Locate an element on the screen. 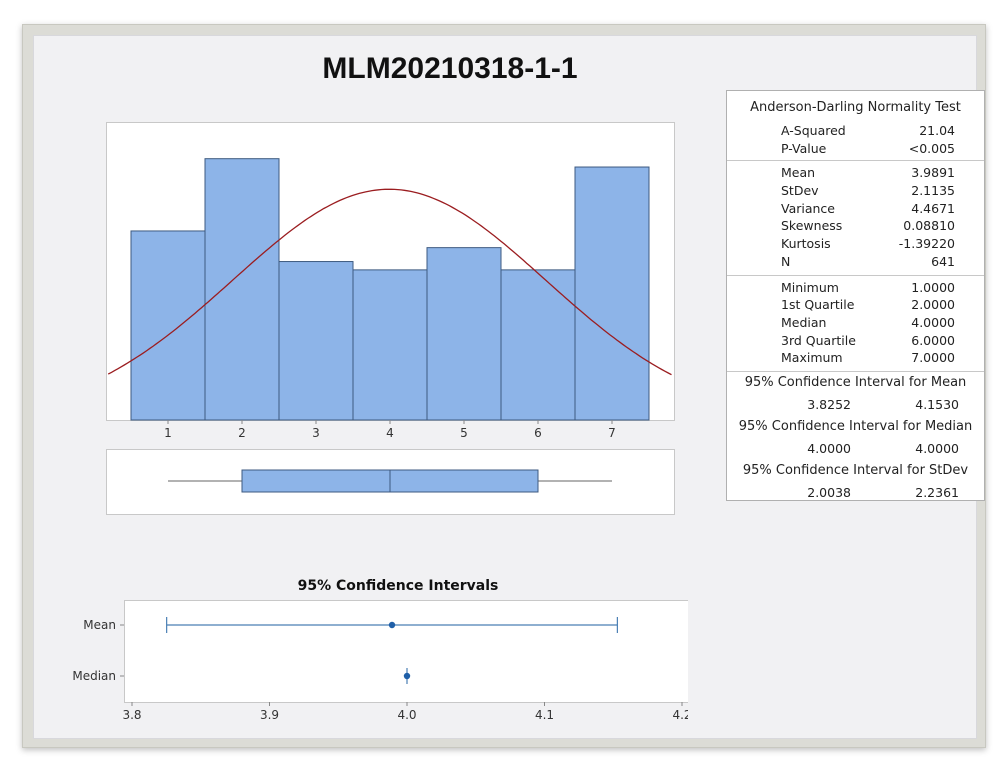 This screenshot has width=1008, height=774. quantile-stat-row: 3rd Quartile 6.0000 is located at coordinates (855, 341).